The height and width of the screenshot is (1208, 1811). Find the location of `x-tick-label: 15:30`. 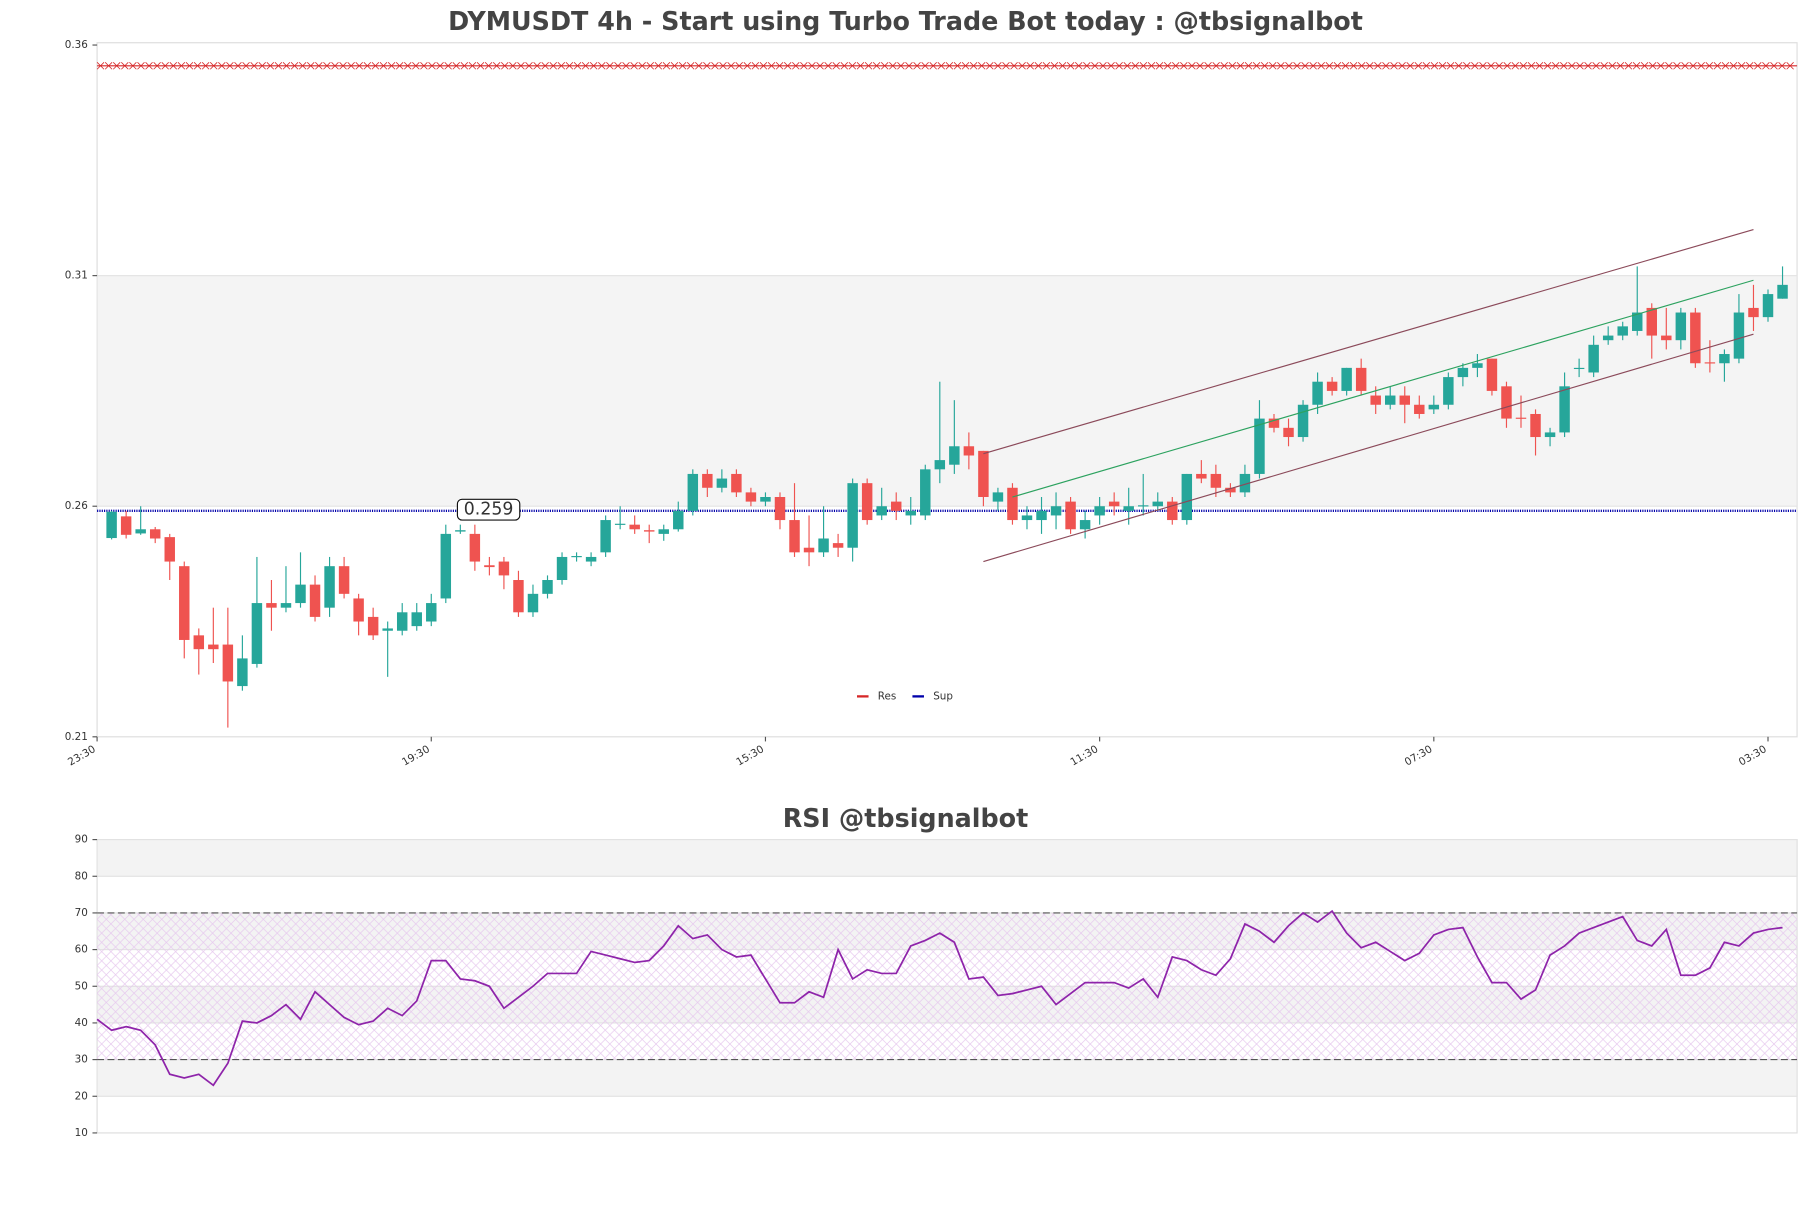

x-tick-label: 15:30 is located at coordinates (750, 755).